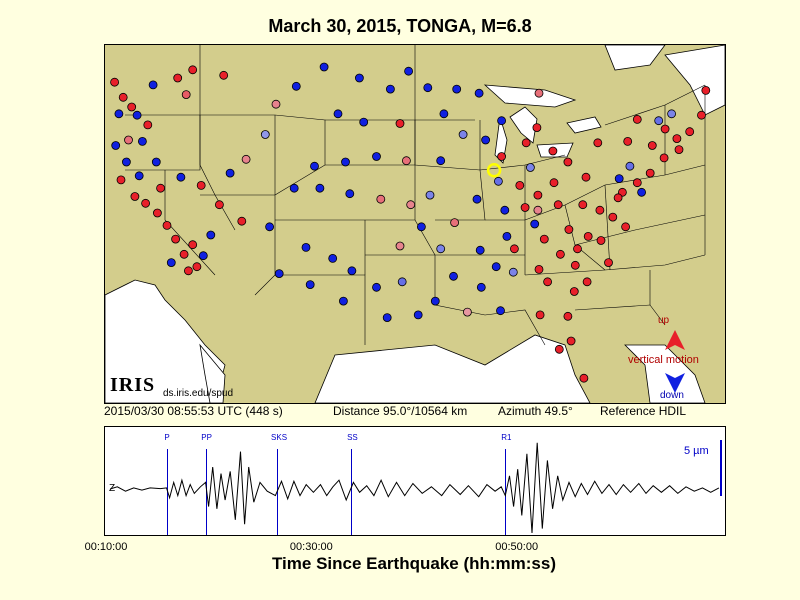 This screenshot has width=800, height=600. What do you see at coordinates (400, 26) in the screenshot?
I see `chart-title: March 30, 2015, TONGA, M=6.8` at bounding box center [400, 26].